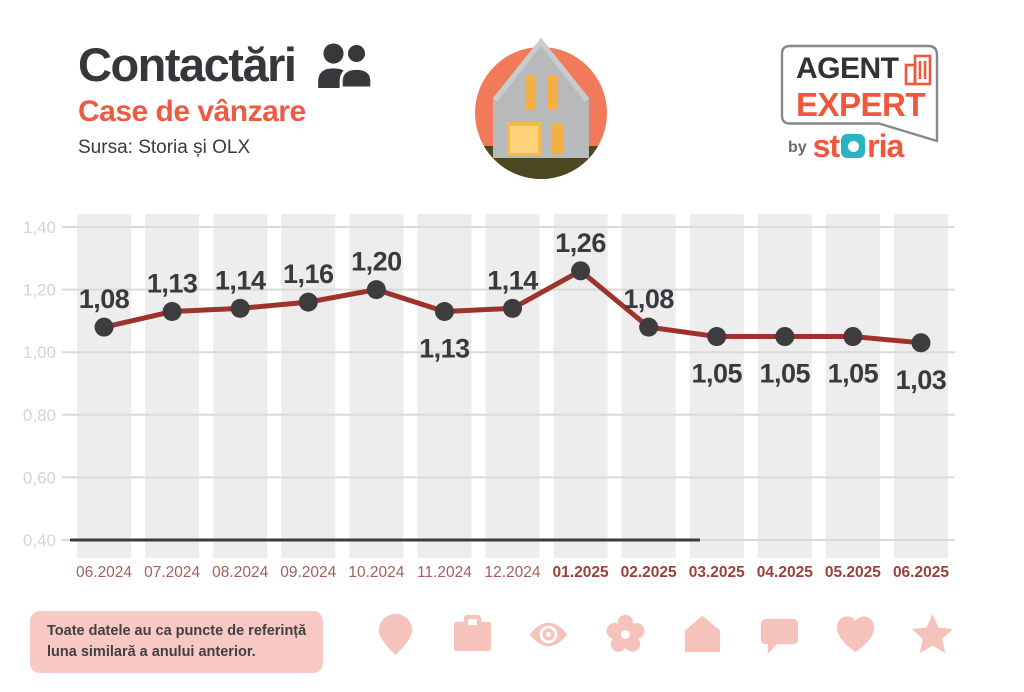  What do you see at coordinates (472, 633) in the screenshot?
I see `briefcase-icon` at bounding box center [472, 633].